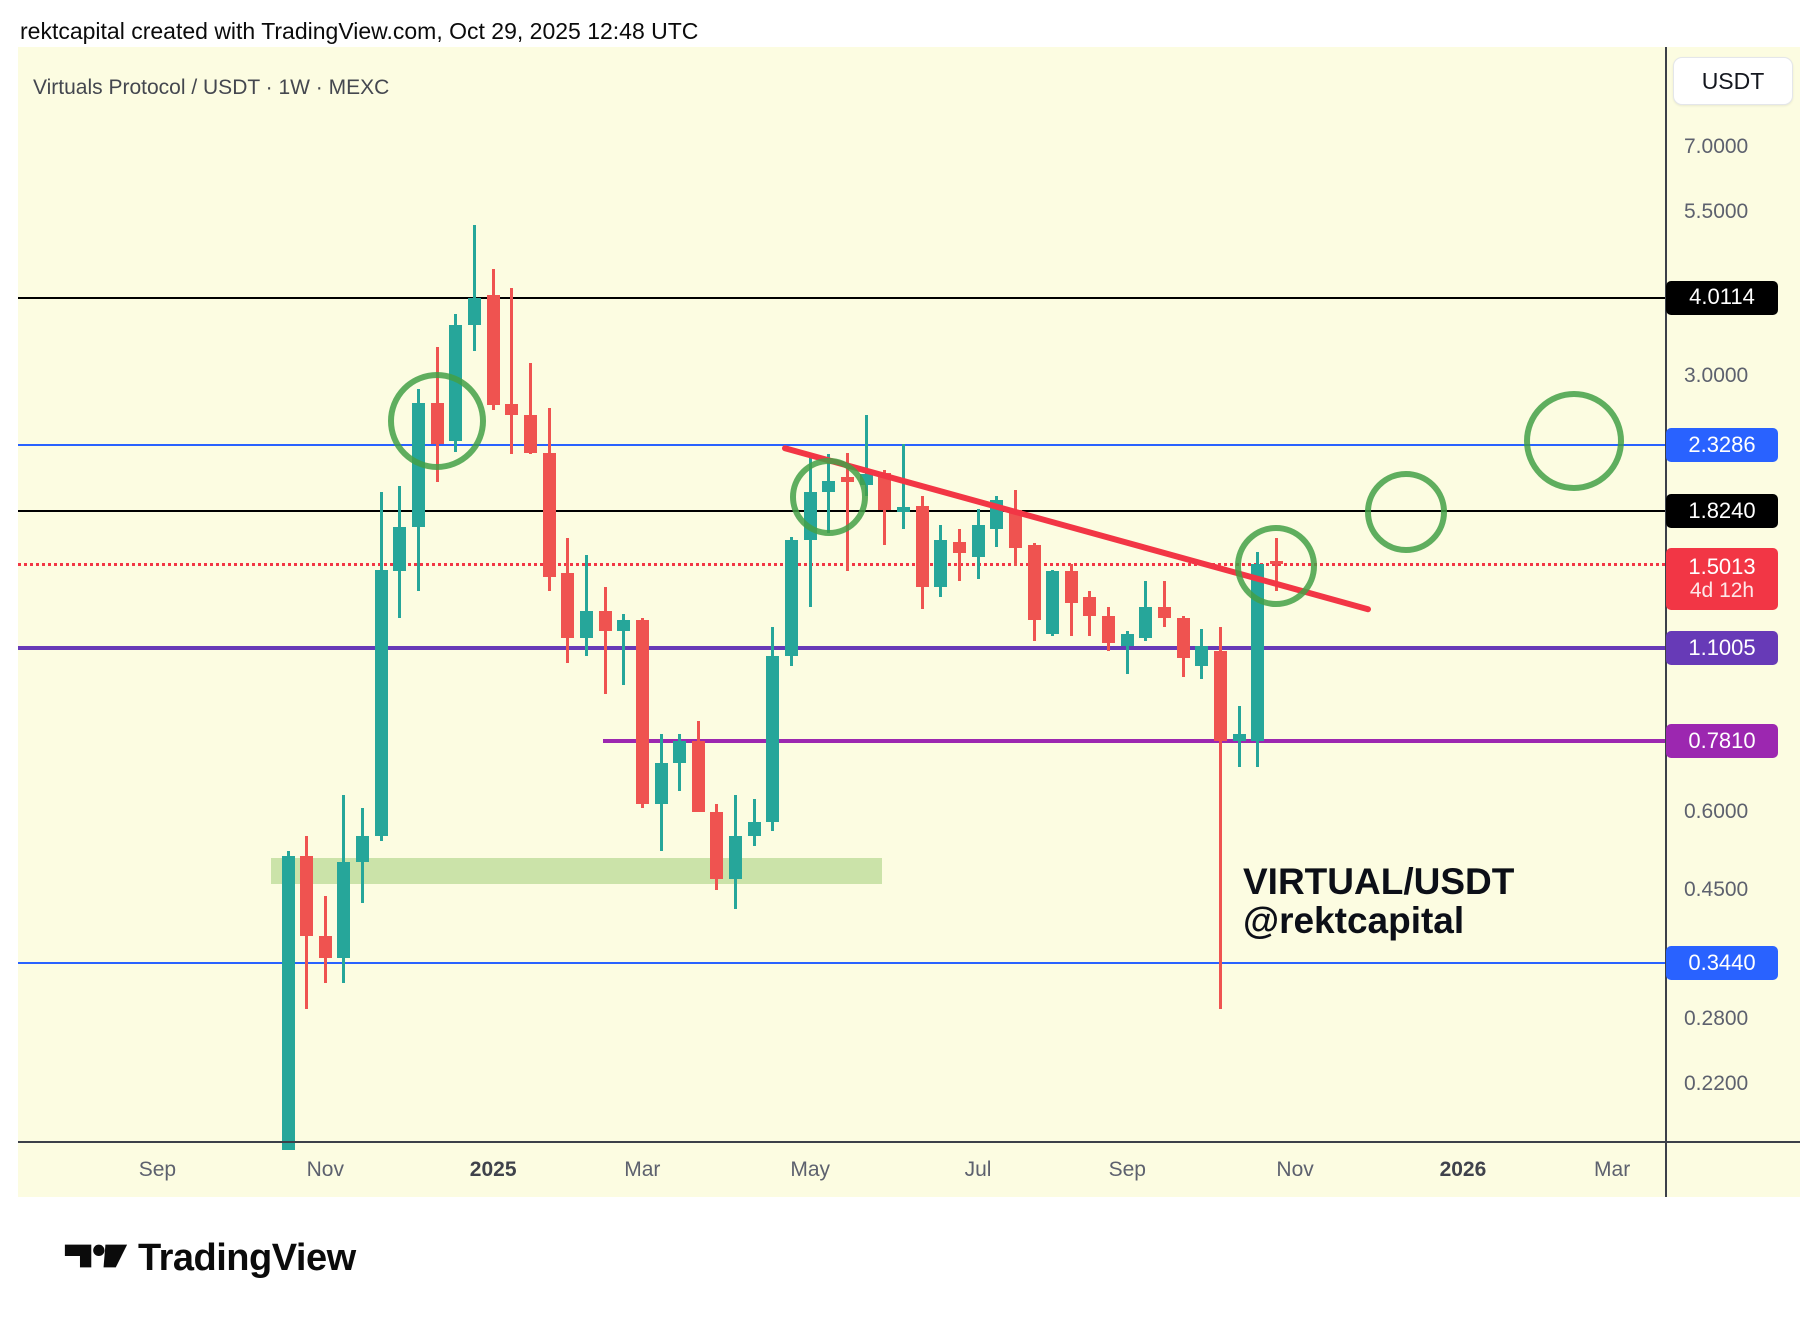 The height and width of the screenshot is (1318, 1820). I want to click on price-level-line-4.0114, so click(841, 297).